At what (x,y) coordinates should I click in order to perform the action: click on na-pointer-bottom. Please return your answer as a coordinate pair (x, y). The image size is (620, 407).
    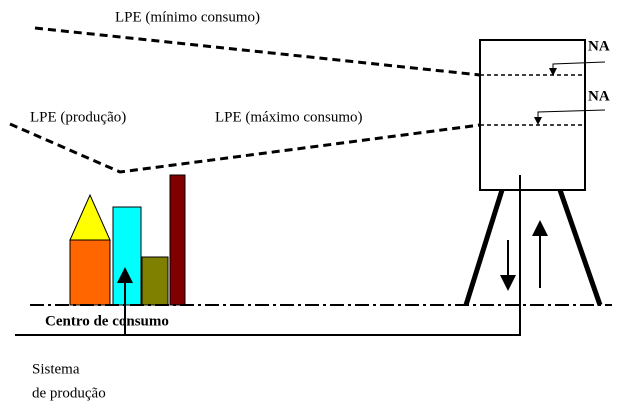
    Looking at the image, I should click on (570, 117).